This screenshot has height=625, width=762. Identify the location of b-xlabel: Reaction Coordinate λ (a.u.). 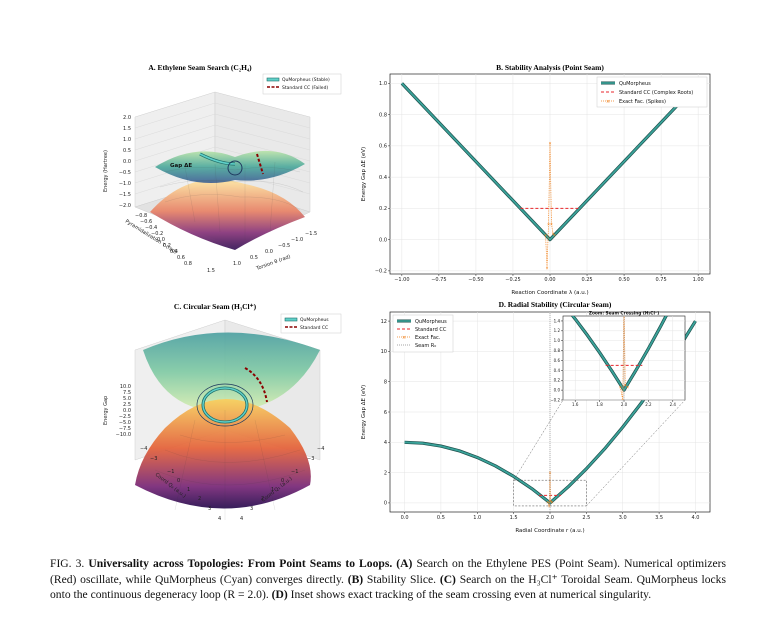
(549, 293).